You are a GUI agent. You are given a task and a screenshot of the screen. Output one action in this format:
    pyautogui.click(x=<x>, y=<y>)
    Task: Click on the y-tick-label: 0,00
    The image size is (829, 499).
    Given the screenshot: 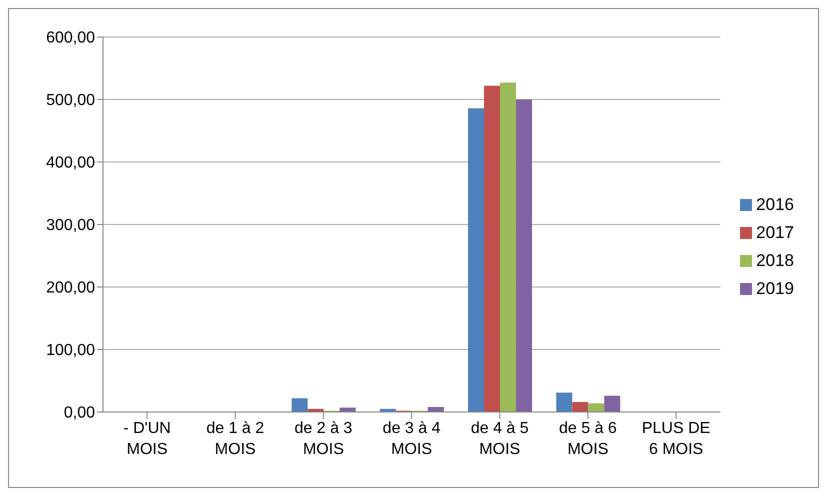 What is the action you would take?
    pyautogui.click(x=80, y=413)
    